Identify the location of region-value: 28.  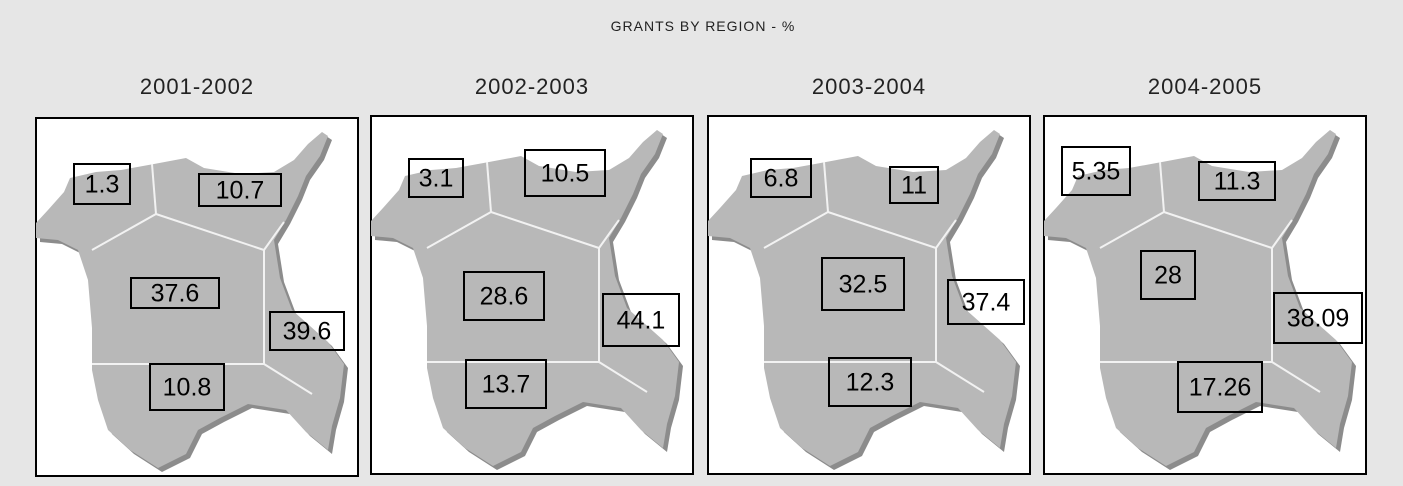
(1168, 276).